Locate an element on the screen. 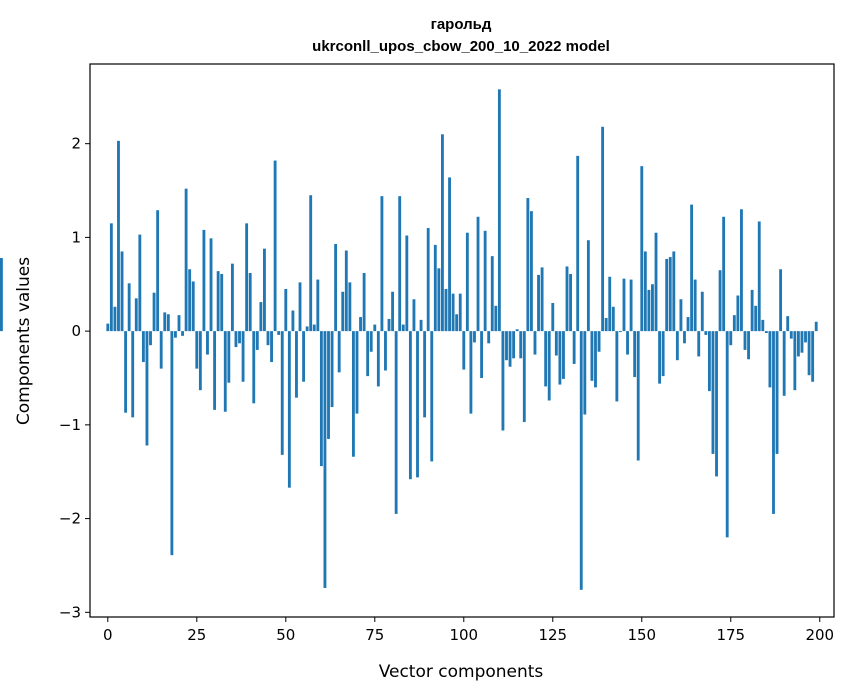 The width and height of the screenshot is (847, 696). x-tick-label: 150 is located at coordinates (641, 635).